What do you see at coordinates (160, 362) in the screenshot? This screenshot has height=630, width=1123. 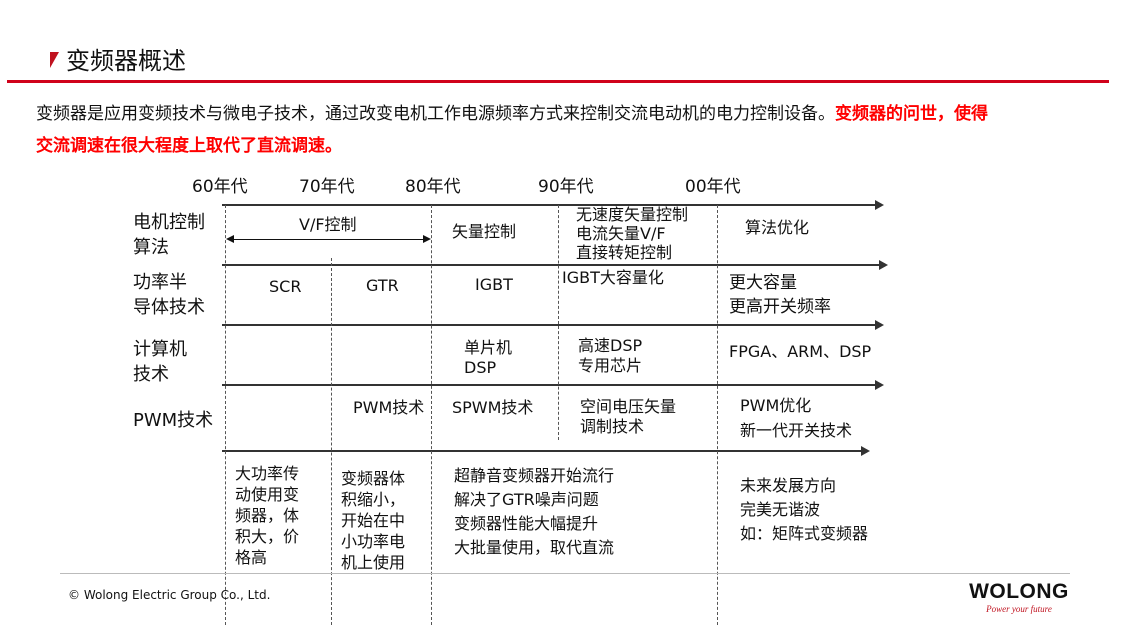 I see `row-label-computer: 计算机 技术` at bounding box center [160, 362].